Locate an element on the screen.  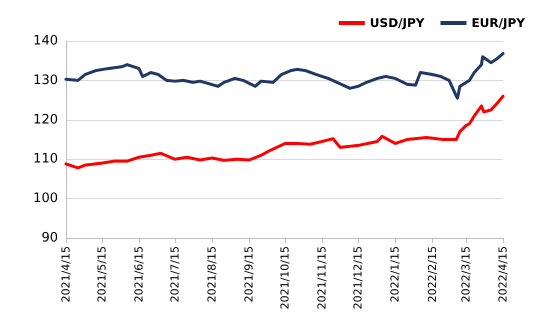
x-tick-label: 2022/2/15 is located at coordinates (432, 274).